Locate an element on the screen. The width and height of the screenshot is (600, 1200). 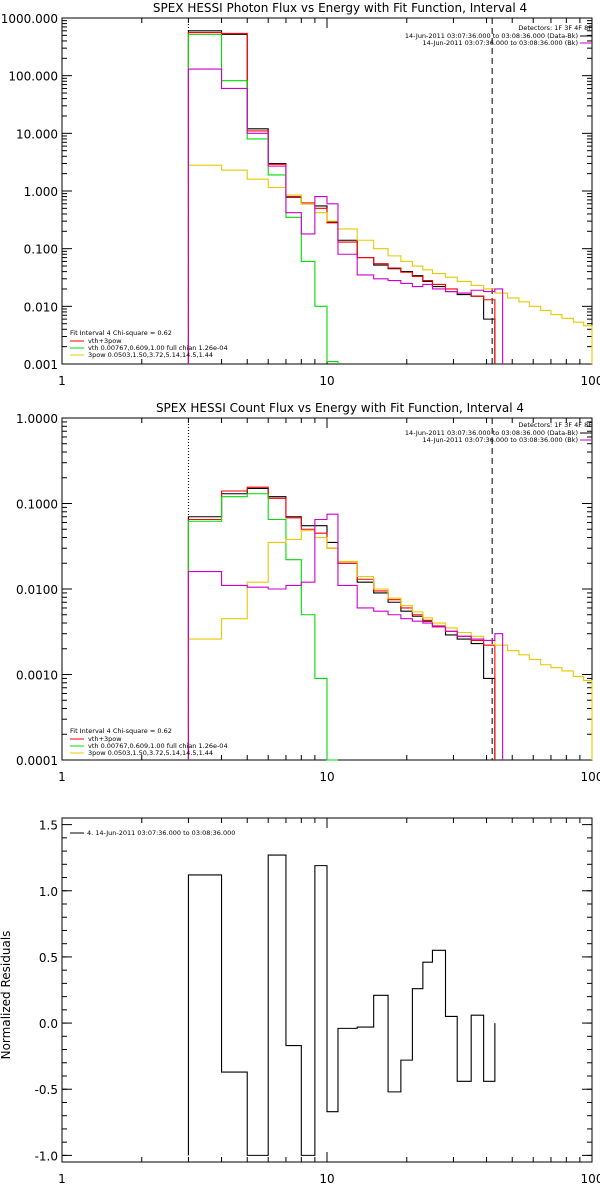
photon-series-3pow is located at coordinates (390, 264).